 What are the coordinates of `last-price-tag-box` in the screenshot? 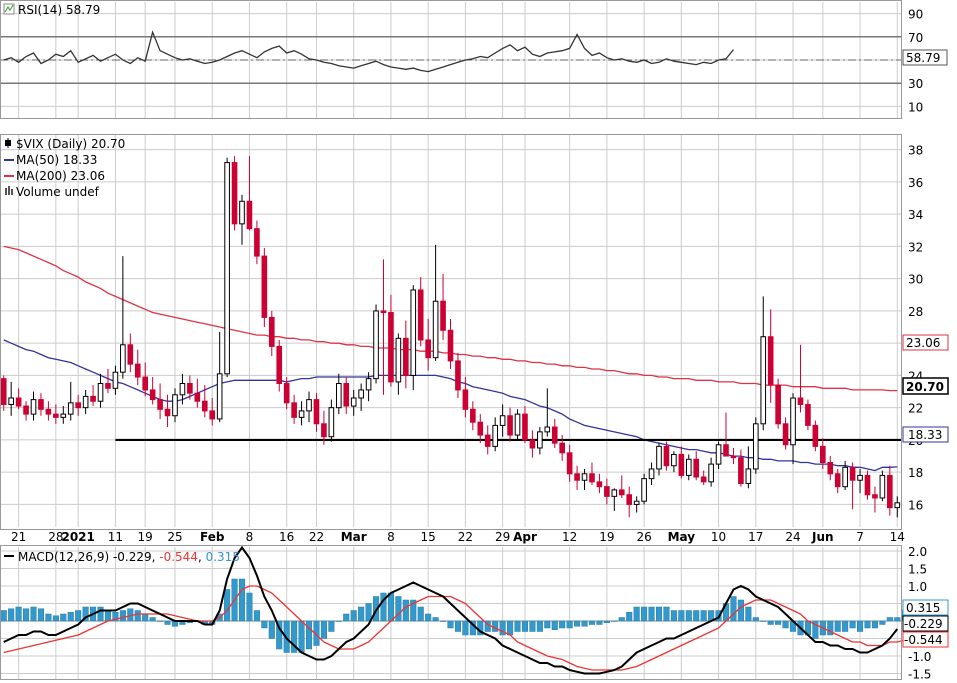 It's located at (925, 386).